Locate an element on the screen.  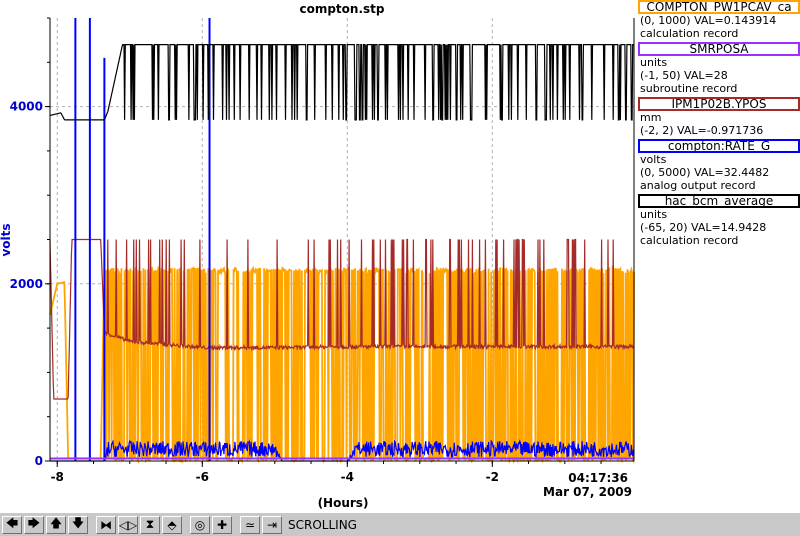
legend-series-name: COMPTON_PW1PCAV_ca is located at coordinates (719, 7).